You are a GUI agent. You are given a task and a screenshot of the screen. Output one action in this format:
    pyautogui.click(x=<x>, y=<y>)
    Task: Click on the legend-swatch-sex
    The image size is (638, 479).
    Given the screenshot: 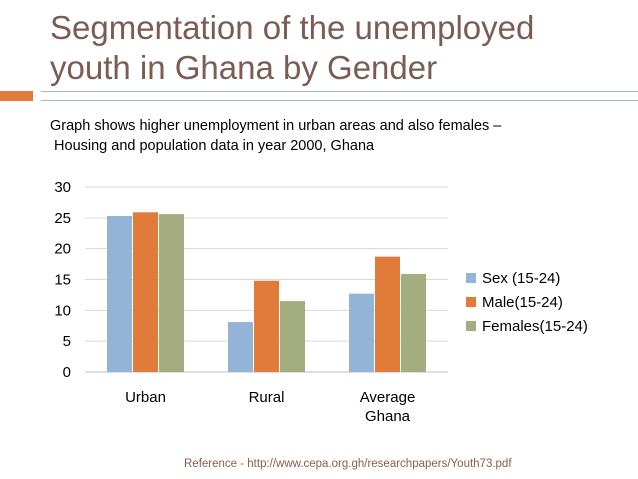 What is the action you would take?
    pyautogui.click(x=471, y=278)
    